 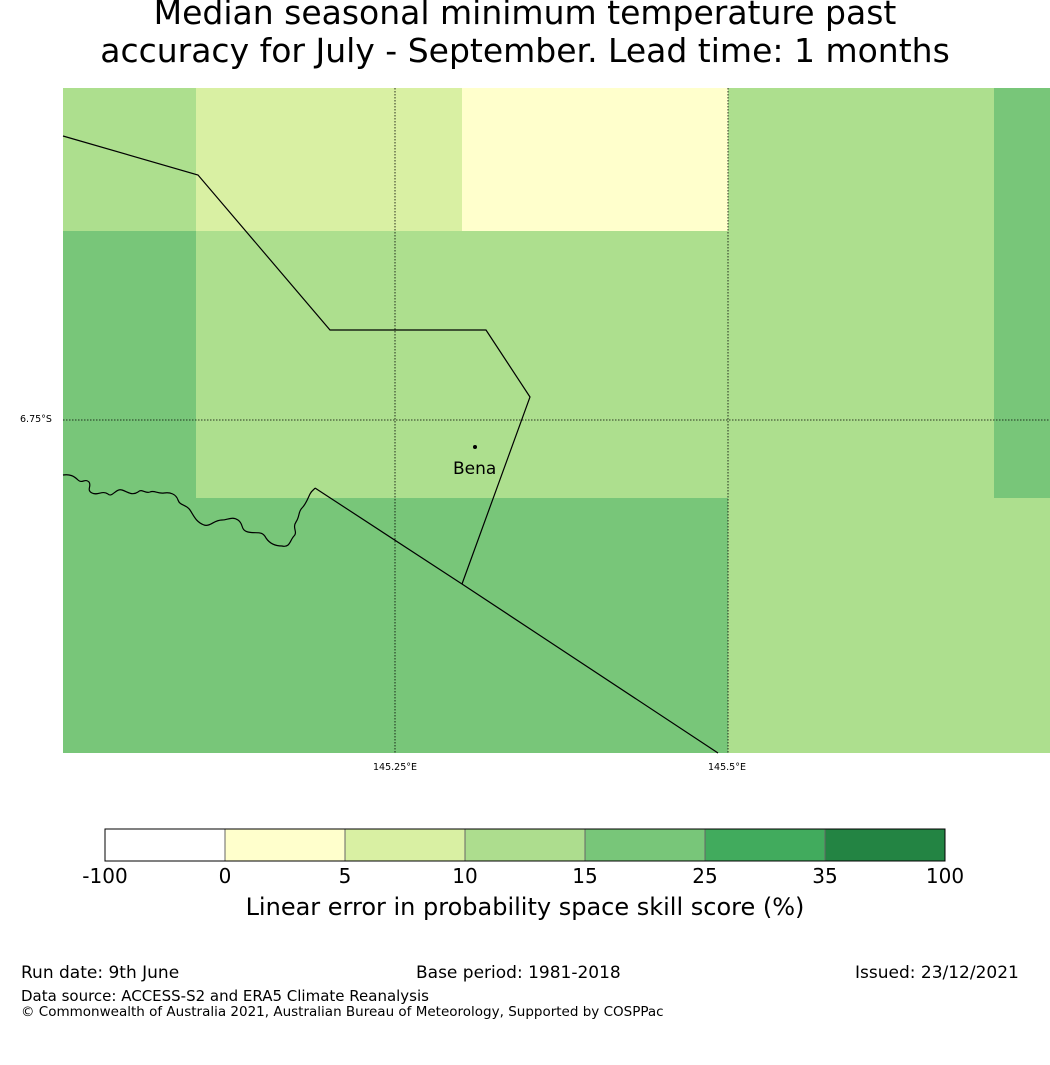 I want to click on colorbar, so click(x=525, y=845).